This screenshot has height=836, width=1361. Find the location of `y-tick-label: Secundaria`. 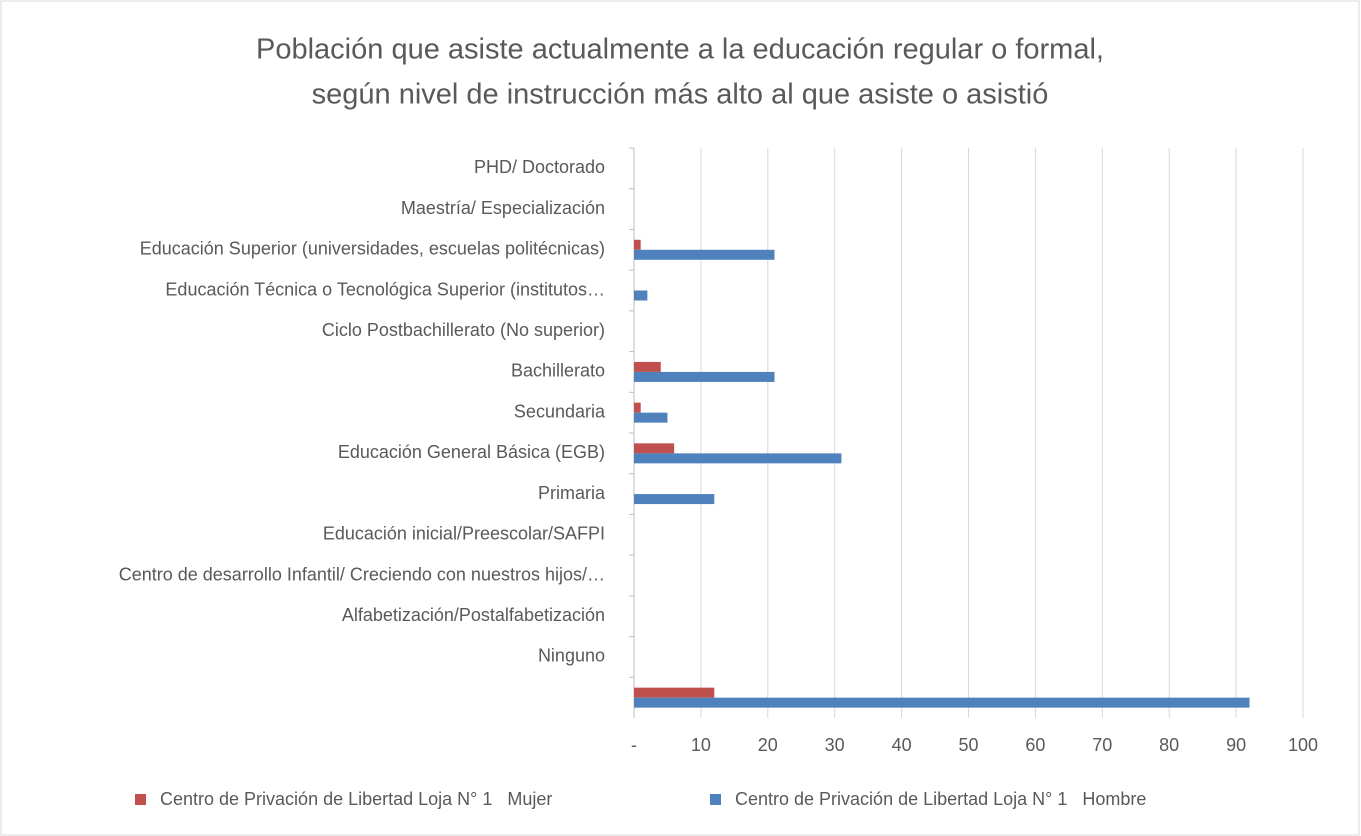

y-tick-label: Secundaria is located at coordinates (560, 411).